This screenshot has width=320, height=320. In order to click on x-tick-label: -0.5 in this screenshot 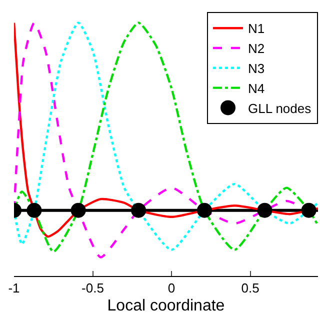, I will do `click(93, 288)`.